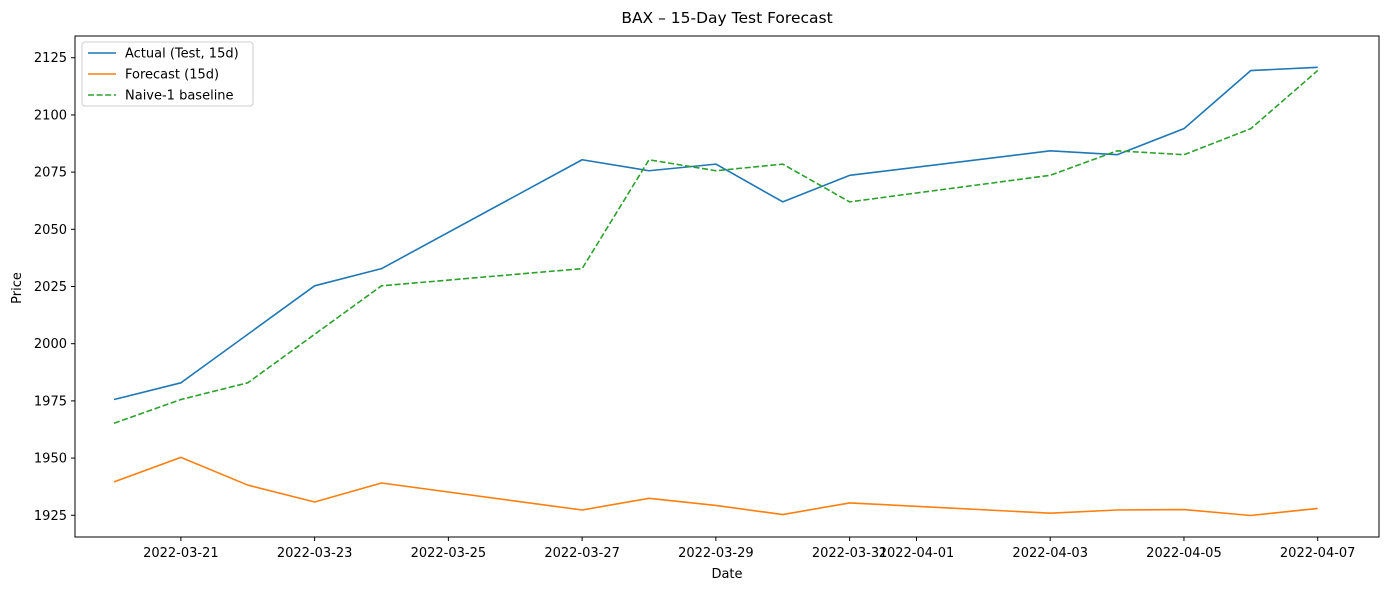 The image size is (1389, 590). Describe the element at coordinates (50, 516) in the screenshot. I see `y-tick-label: 1925` at that location.